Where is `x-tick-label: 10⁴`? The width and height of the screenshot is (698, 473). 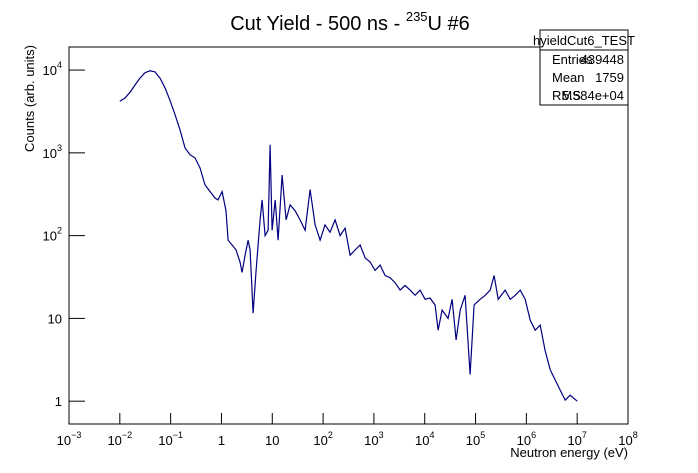
x-tick-label: 10⁴ is located at coordinates (424, 439).